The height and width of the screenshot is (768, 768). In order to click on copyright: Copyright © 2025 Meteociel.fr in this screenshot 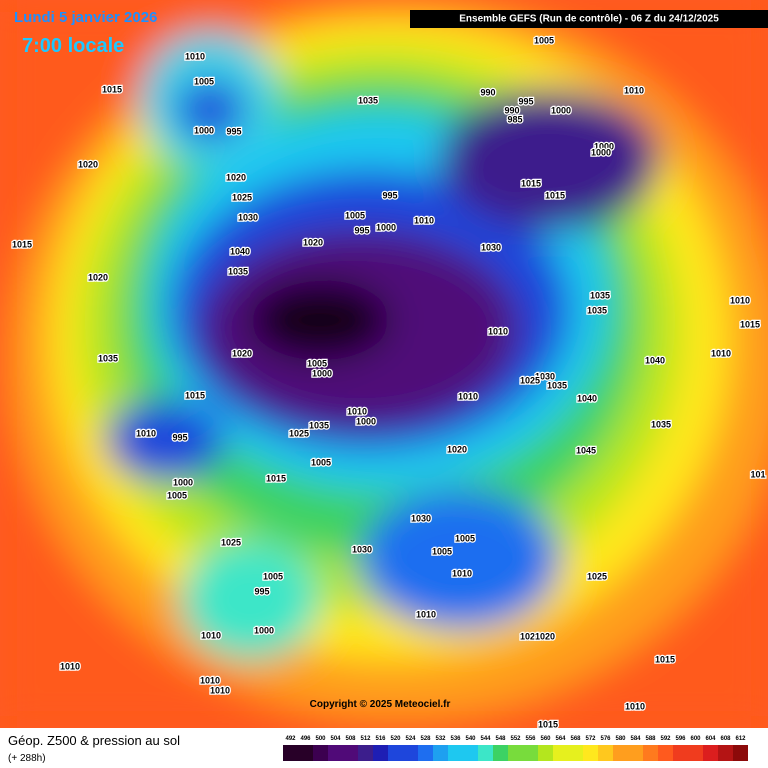, I will do `click(380, 704)`.